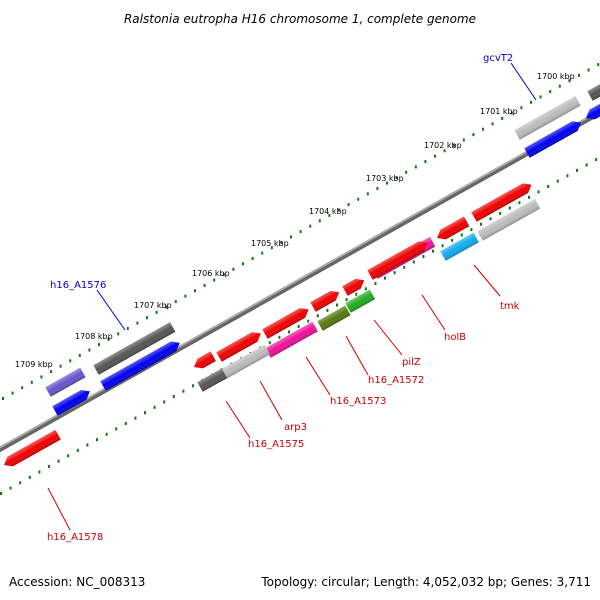 The width and height of the screenshot is (600, 600). I want to click on kbp-label: 1704 kbp, so click(328, 211).